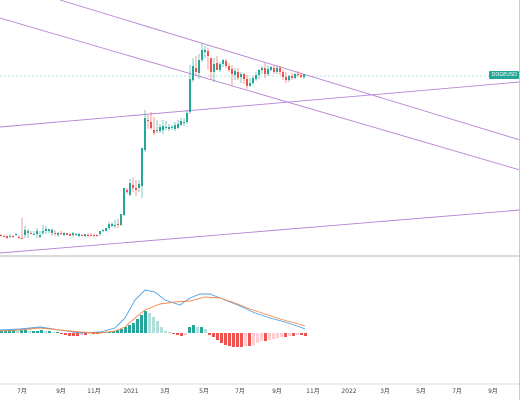 The height and width of the screenshot is (405, 520). What do you see at coordinates (257, 391) in the screenshot?
I see `time-axis: 7月 9月 11月 2021 3月 5月 7月 9月 11月 2022 3月 5月 7月 9月` at bounding box center [257, 391].